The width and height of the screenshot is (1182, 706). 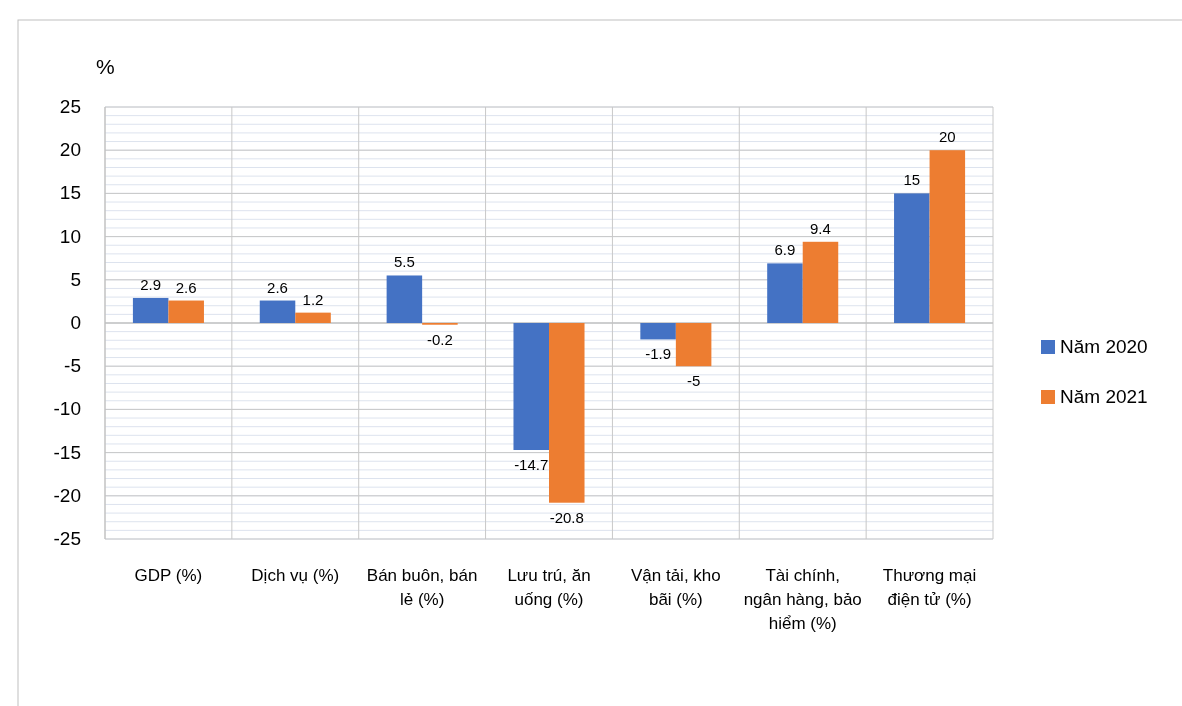 I want to click on legend-label: Năm 2021, so click(x=1104, y=396).